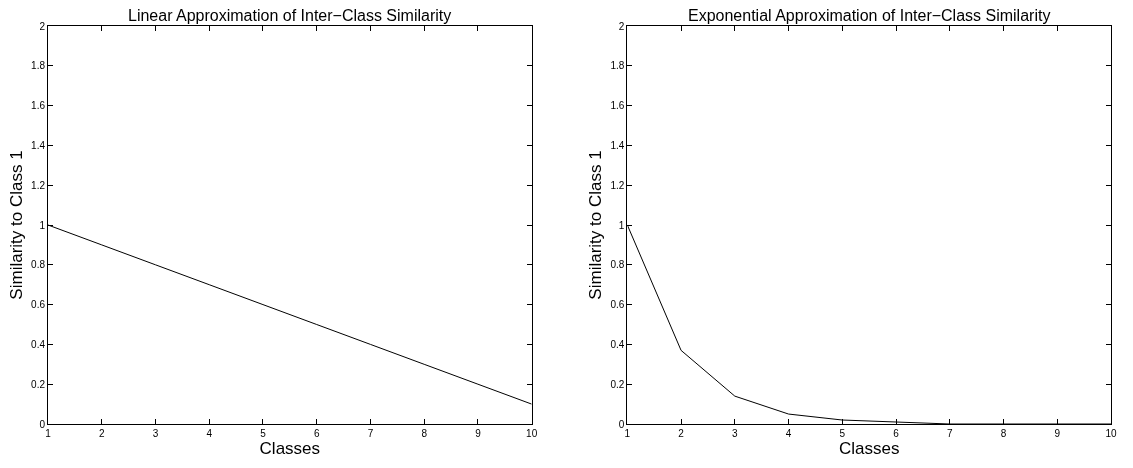 Image resolution: width=1133 pixels, height=468 pixels. I want to click on chart-title: Linear Approximation of Inter−Class Similarity, so click(290, 15).